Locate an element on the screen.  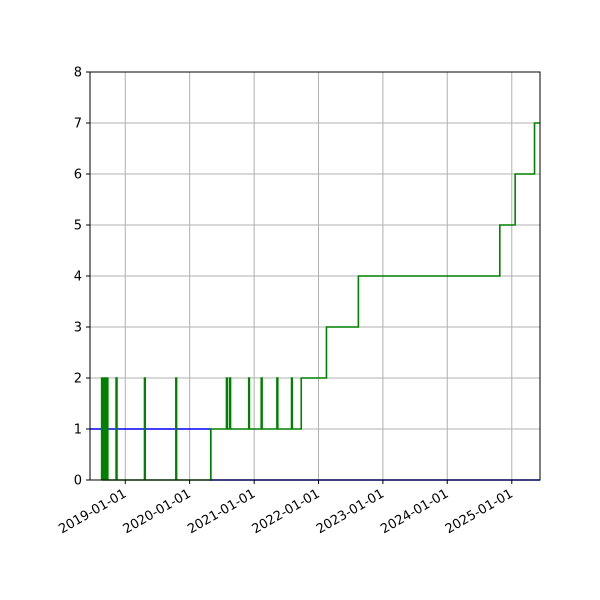
y-tick-label: 0 is located at coordinates (78, 481).